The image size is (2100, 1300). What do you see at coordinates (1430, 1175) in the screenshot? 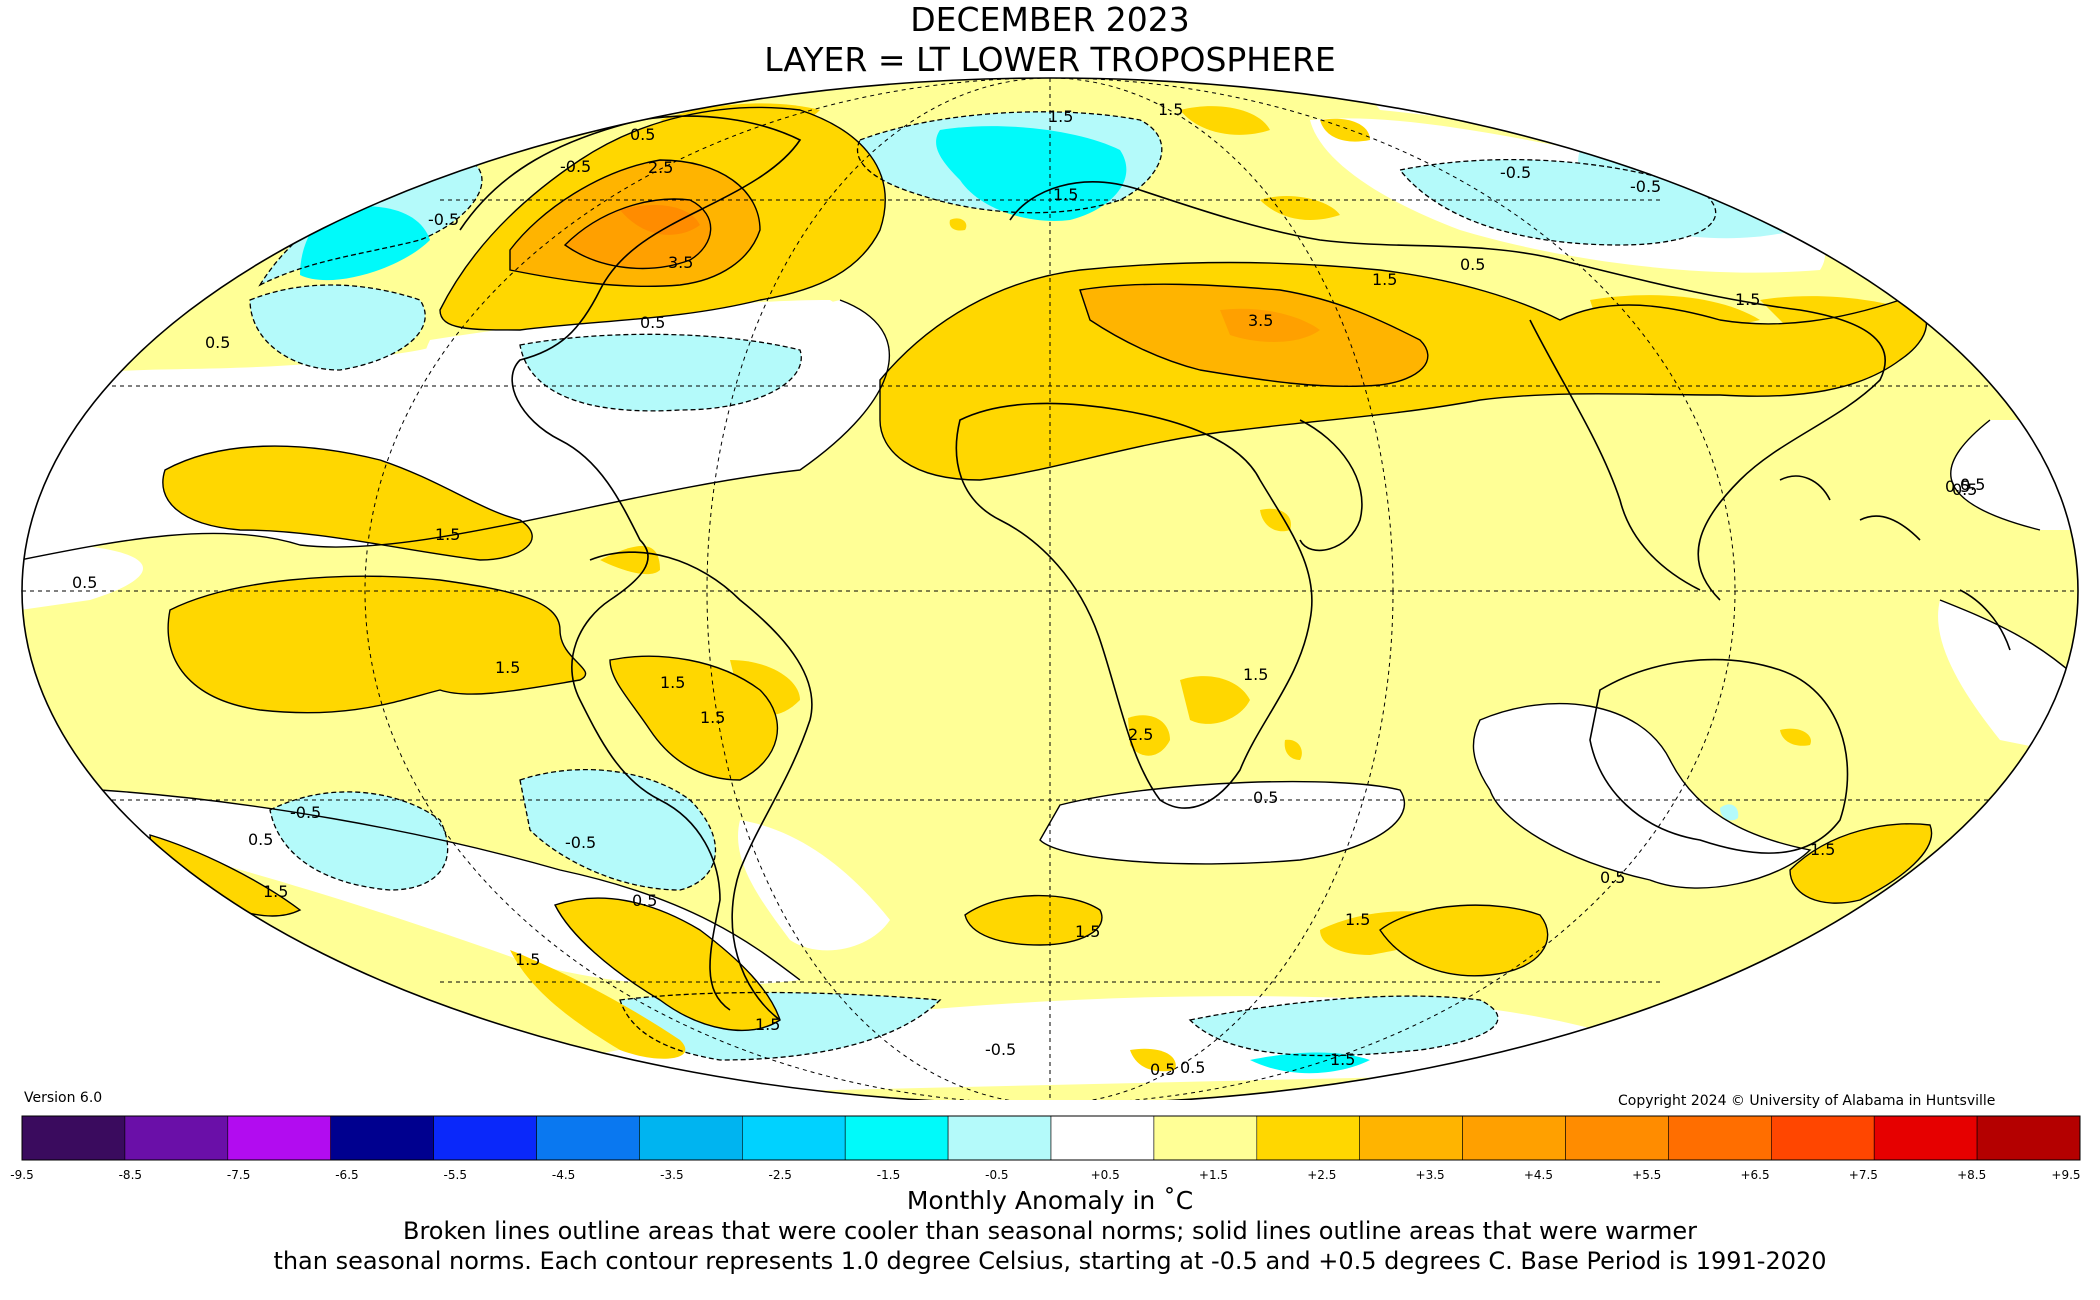
I see `color-scale-tick-label: +3.5` at bounding box center [1430, 1175].